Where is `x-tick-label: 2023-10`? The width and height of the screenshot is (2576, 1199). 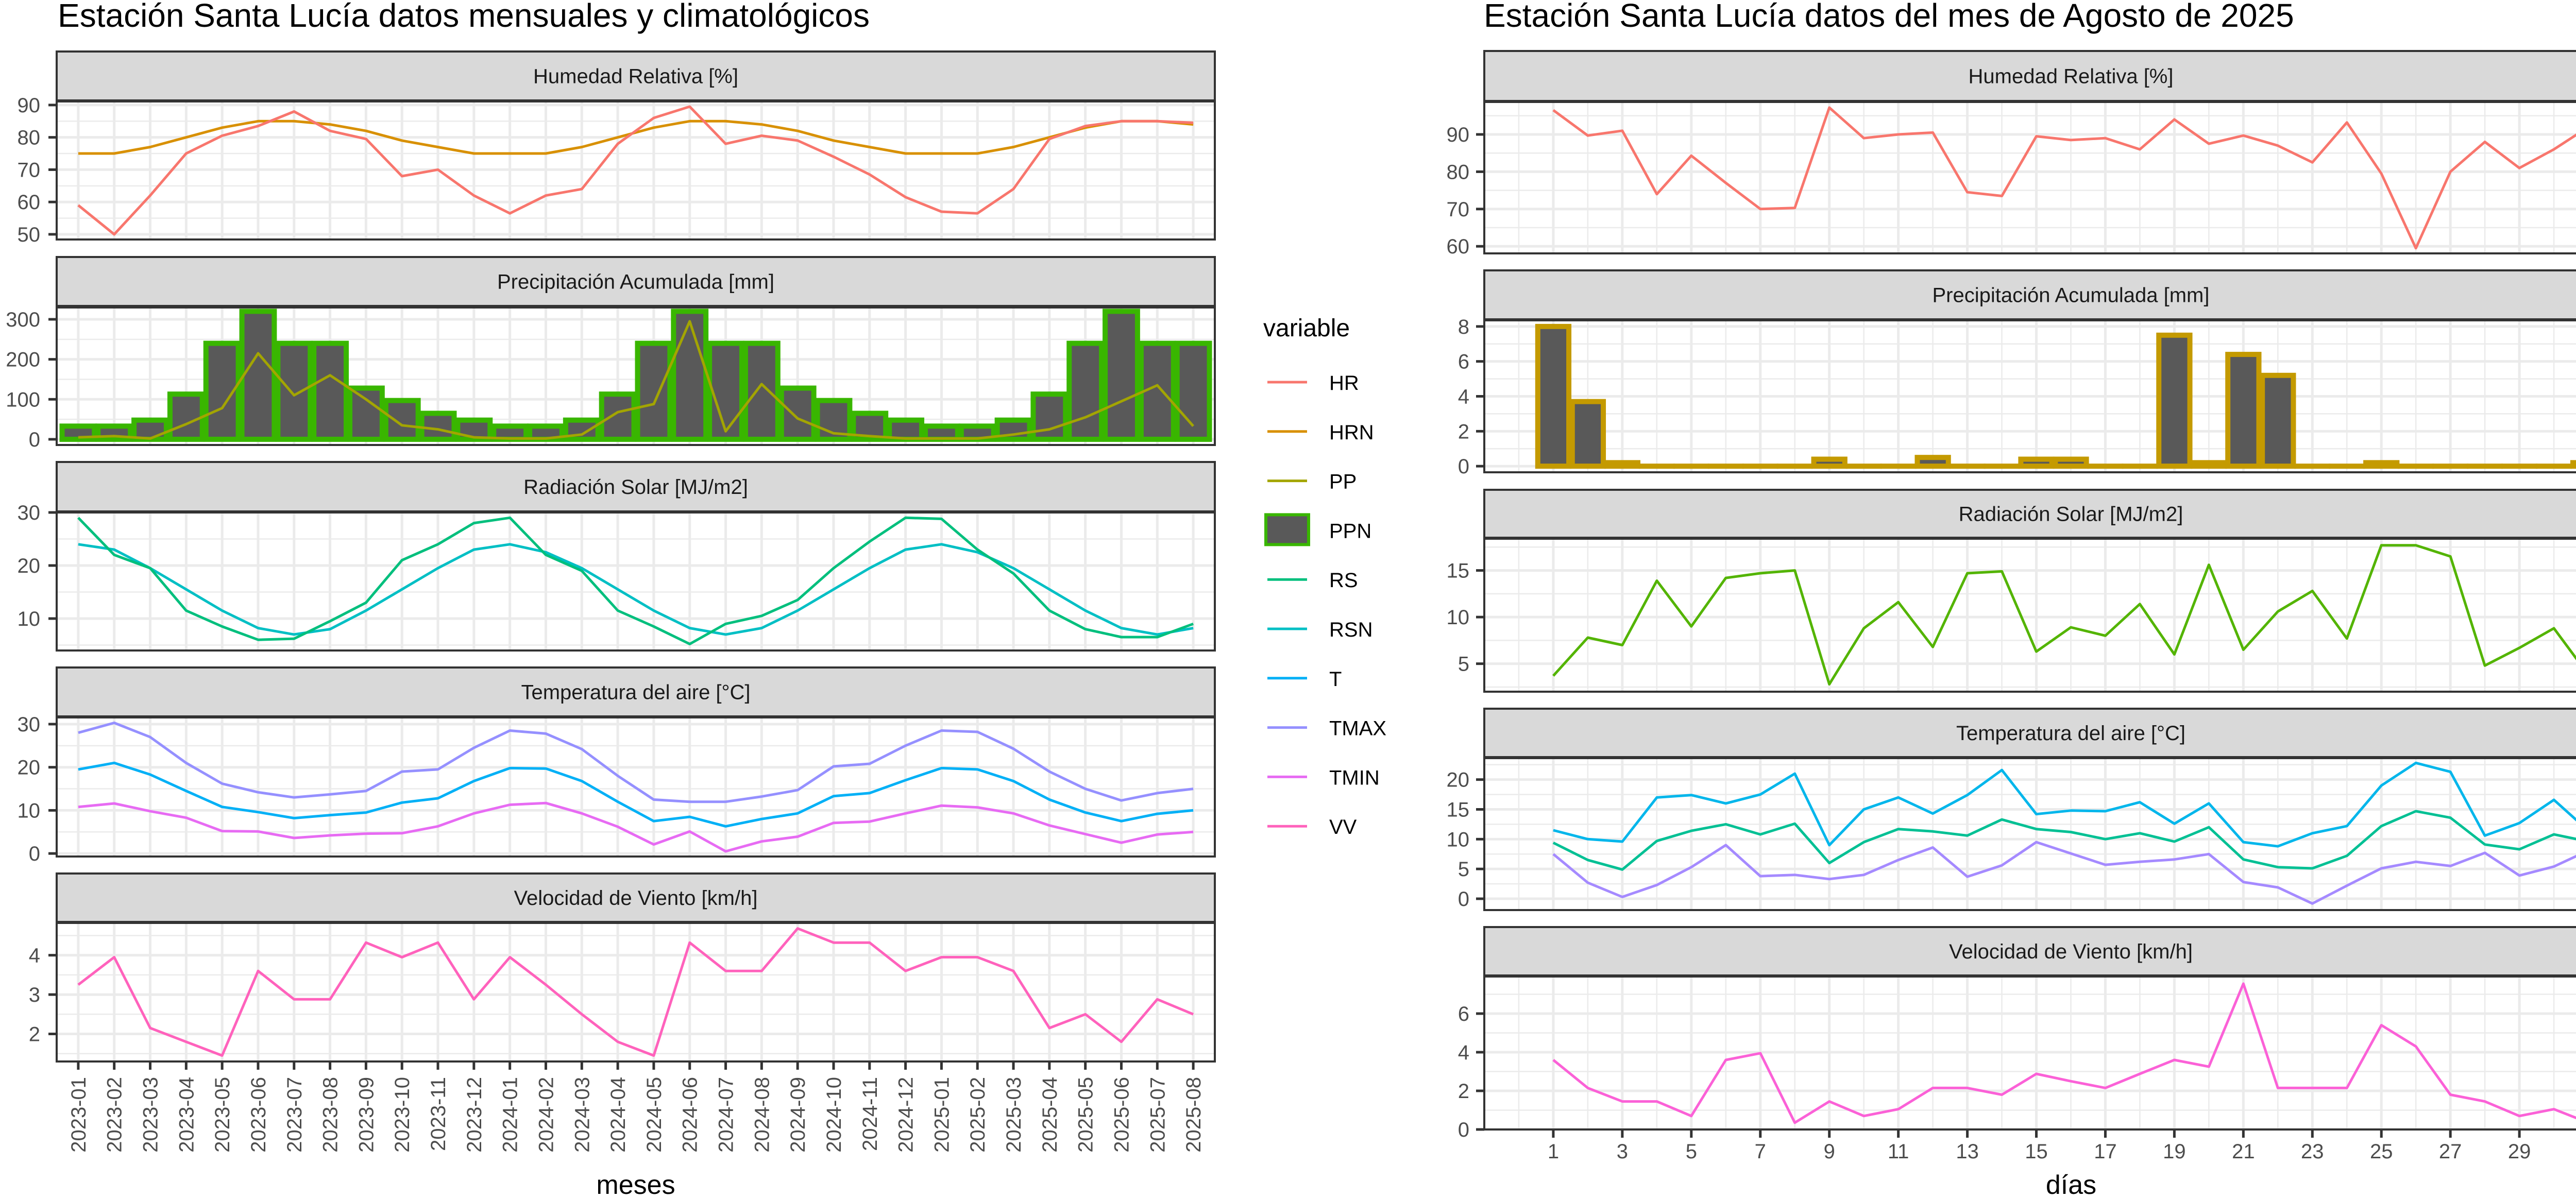
x-tick-label: 2023-10 is located at coordinates (402, 1115).